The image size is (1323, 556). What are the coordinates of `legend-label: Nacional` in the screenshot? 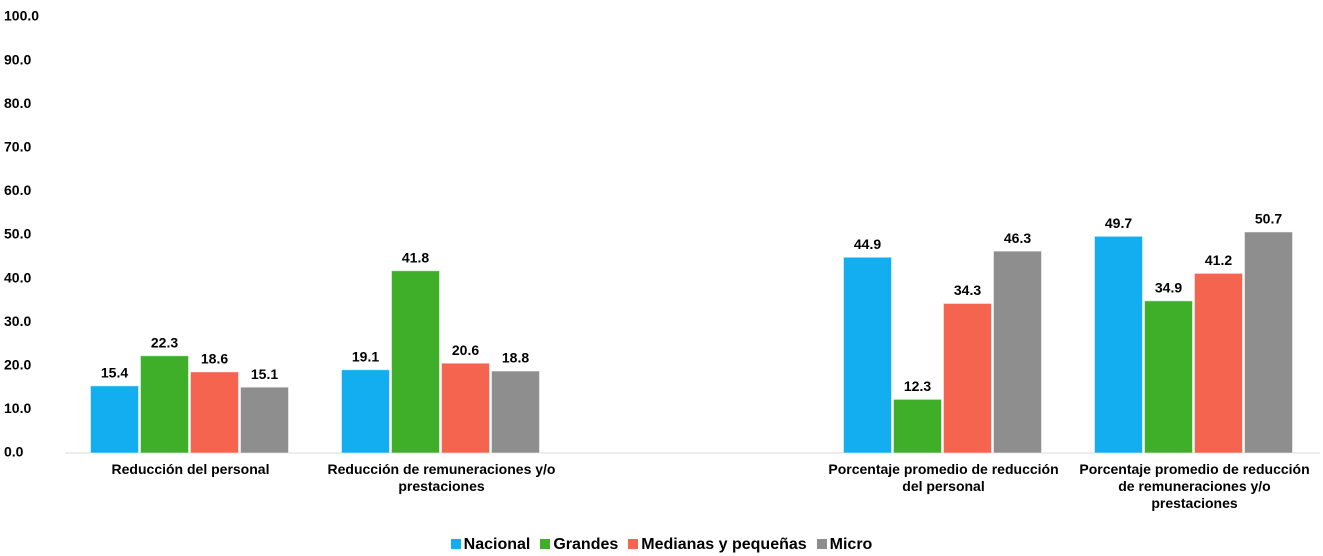 It's located at (497, 544).